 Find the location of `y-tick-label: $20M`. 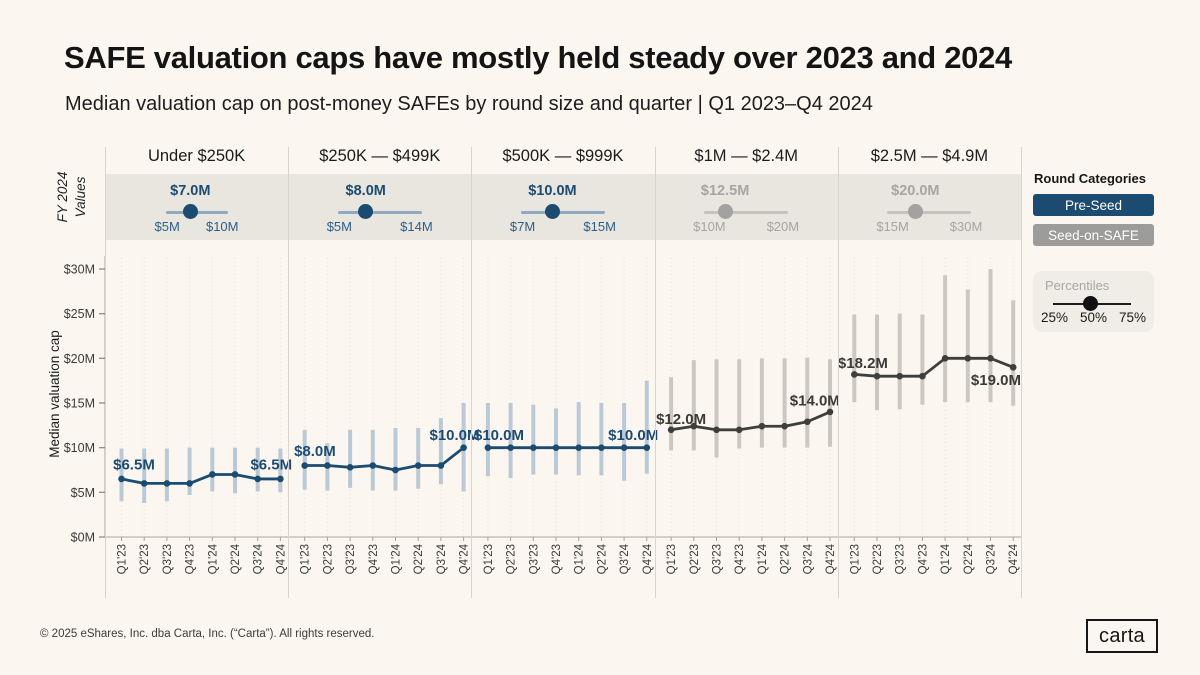

y-tick-label: $20M is located at coordinates (79, 359).